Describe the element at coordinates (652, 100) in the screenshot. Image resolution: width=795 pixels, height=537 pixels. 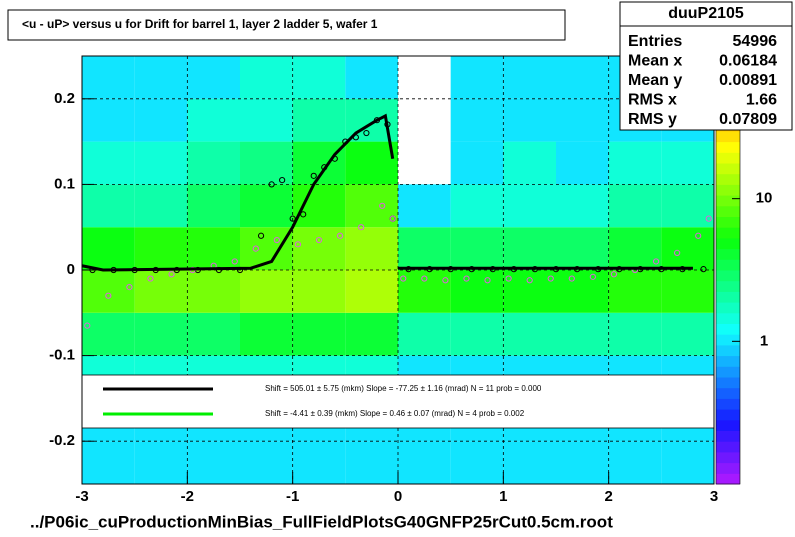
I see `stats-label: RMS x` at that location.